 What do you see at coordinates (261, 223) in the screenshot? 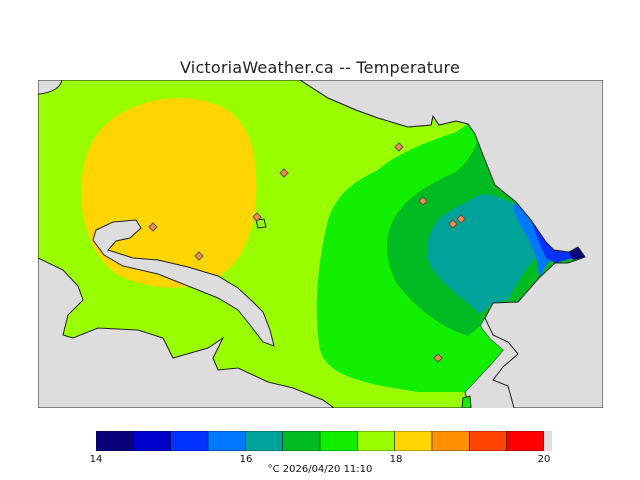
I see `islet` at bounding box center [261, 223].